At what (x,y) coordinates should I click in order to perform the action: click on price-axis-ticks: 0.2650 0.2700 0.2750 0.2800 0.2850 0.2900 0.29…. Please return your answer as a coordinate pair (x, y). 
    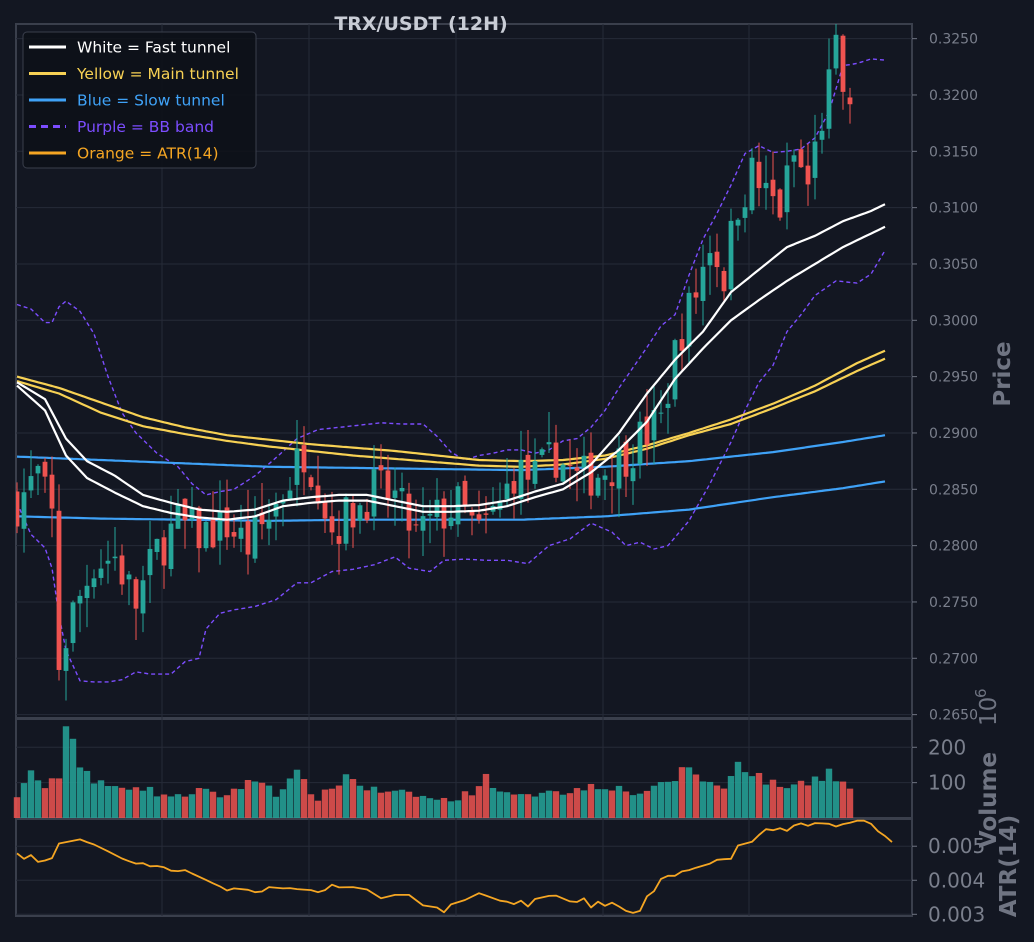
    Looking at the image, I should click on (945, 378).